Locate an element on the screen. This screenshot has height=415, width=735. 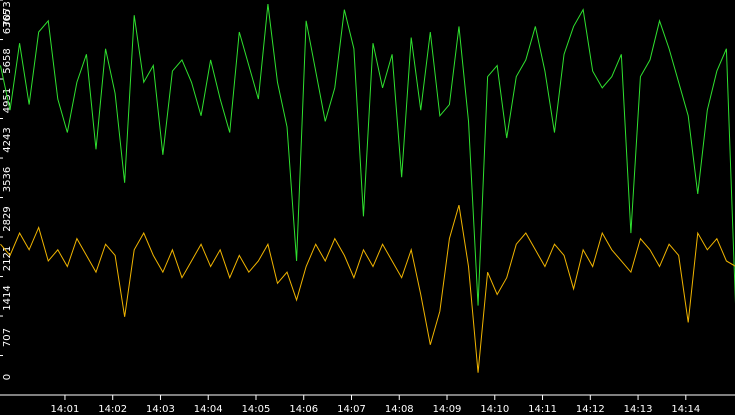
y-tick-label: 6365 is located at coordinates (7, 21).